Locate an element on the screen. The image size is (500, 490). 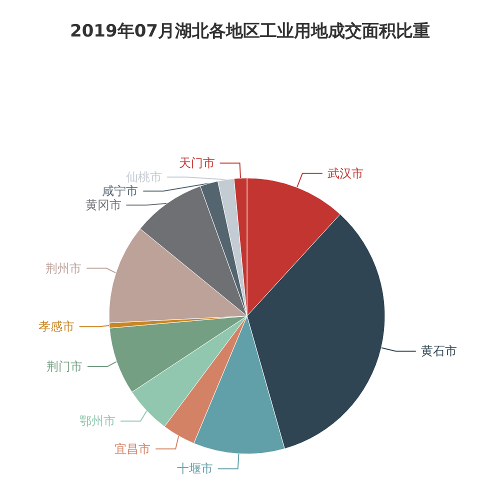
slice-label: 荆州市 is located at coordinates (64, 268).